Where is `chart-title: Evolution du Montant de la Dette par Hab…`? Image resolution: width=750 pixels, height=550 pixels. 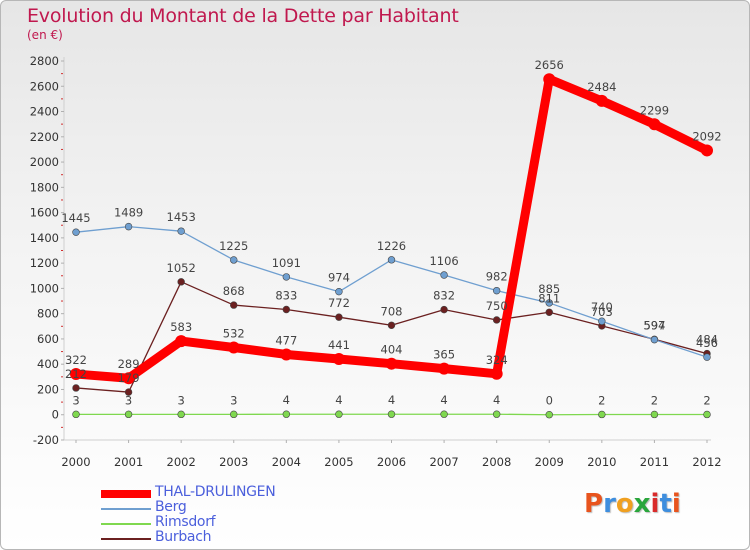
chart-title: Evolution du Montant de la Dette par Hab… is located at coordinates (243, 16).